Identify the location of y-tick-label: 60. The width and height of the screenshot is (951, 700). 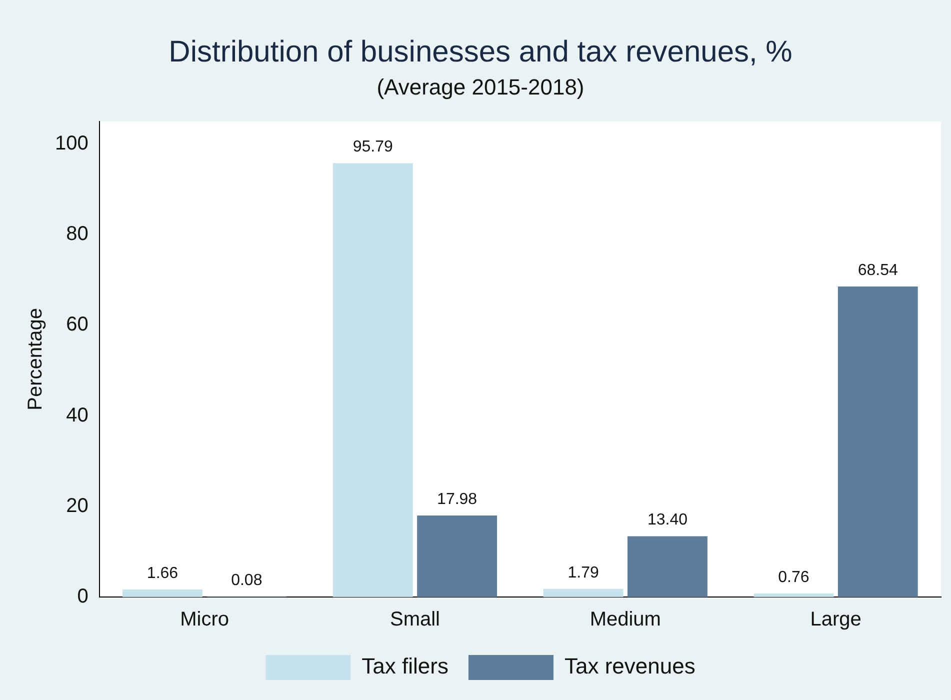
(77, 325).